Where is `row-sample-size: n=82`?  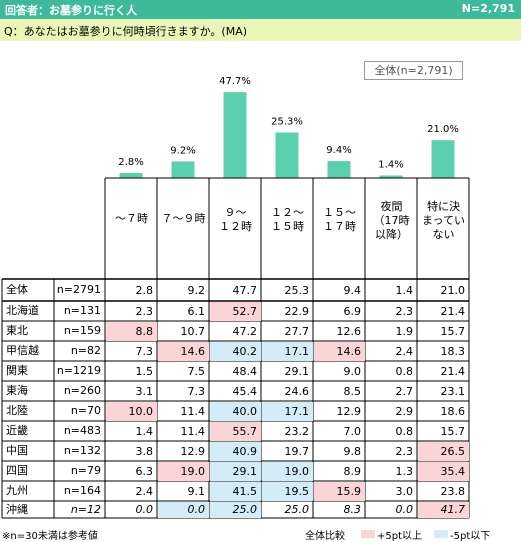
row-sample-size: n=82 is located at coordinates (85, 350).